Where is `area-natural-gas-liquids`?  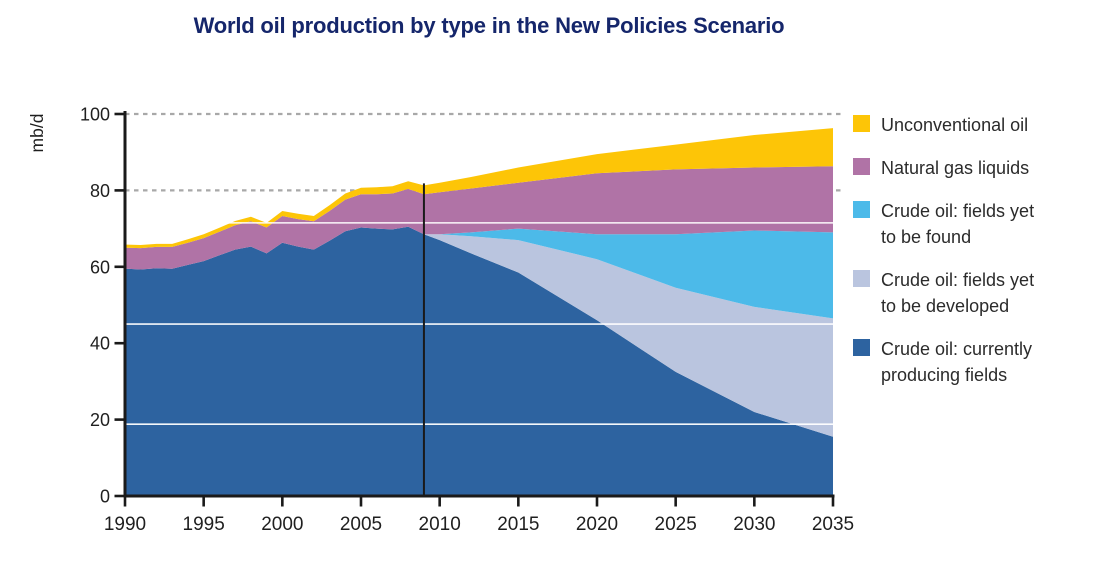
area-natural-gas-liquids is located at coordinates (479, 218).